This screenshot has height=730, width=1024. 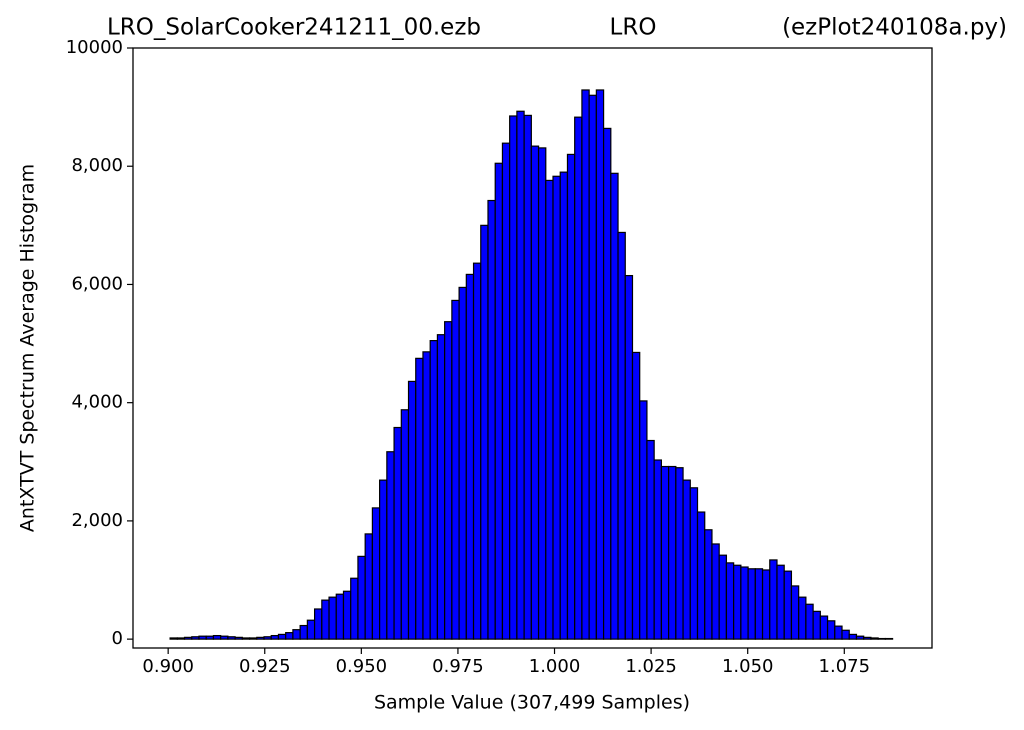 I want to click on y-axis-label: AntXTVT Spectrum Average Histogram, so click(x=28, y=348).